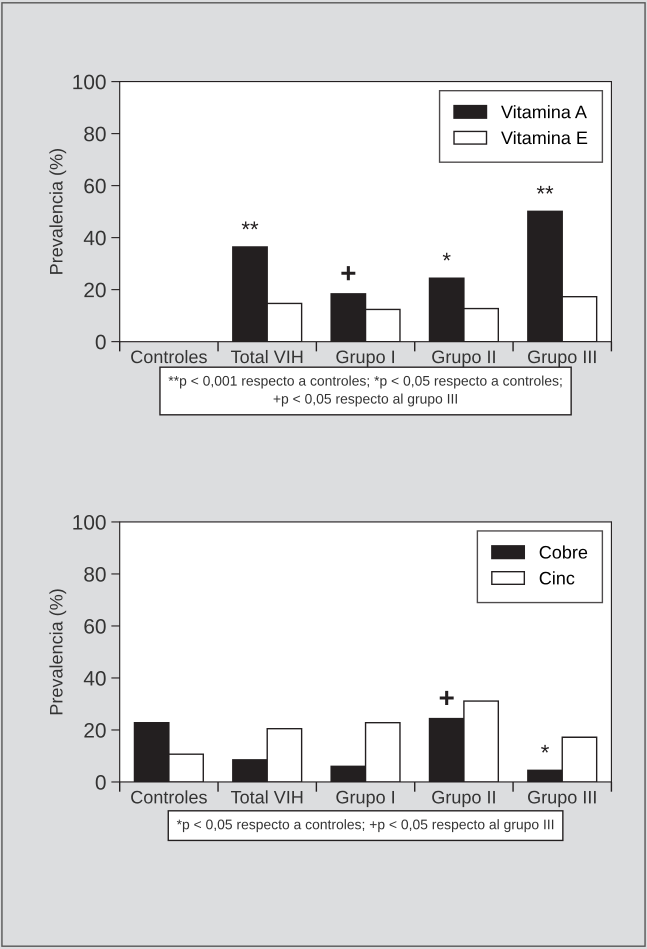 The height and width of the screenshot is (949, 647). What do you see at coordinates (365, 391) in the screenshot?
I see `text: **p < 0,001 respecto a controles; *p < 0,05 respecto a controles; +p < 0,05 respecto al grupo III` at bounding box center [365, 391].